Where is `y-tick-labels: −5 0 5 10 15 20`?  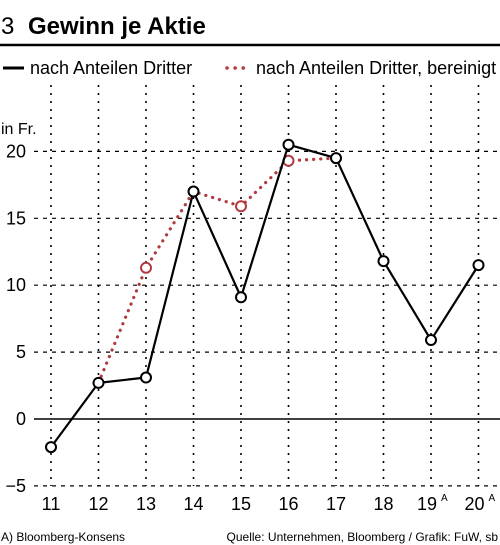 y-tick-labels: −5 0 5 10 15 20 is located at coordinates (15, 318).